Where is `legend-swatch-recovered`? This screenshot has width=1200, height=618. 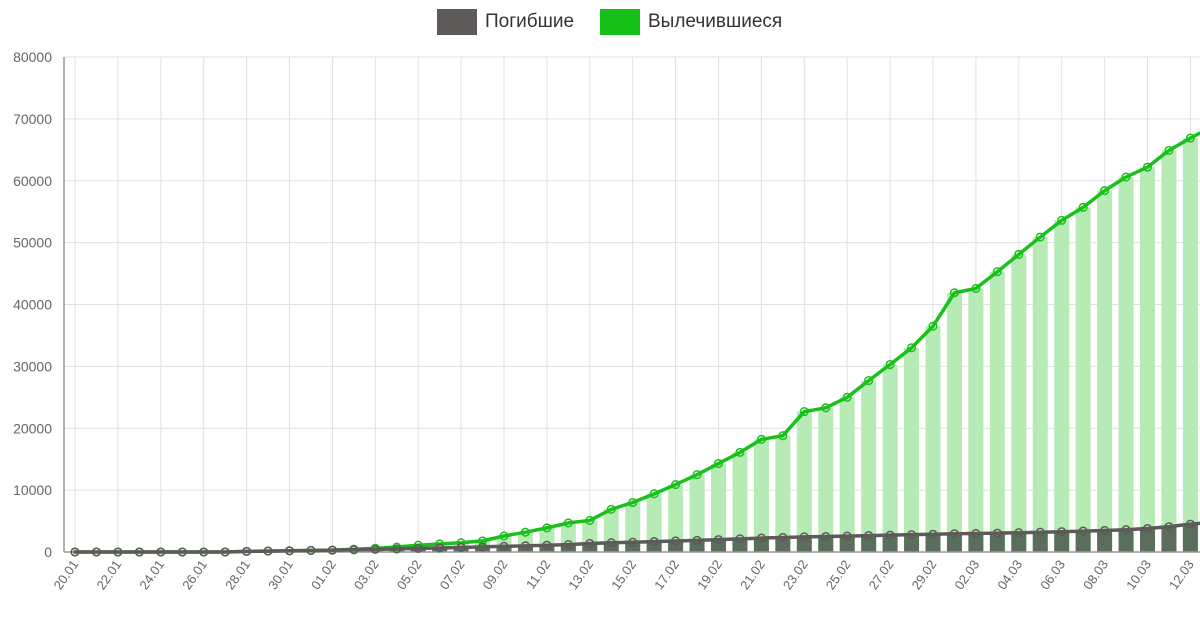 legend-swatch-recovered is located at coordinates (620, 22).